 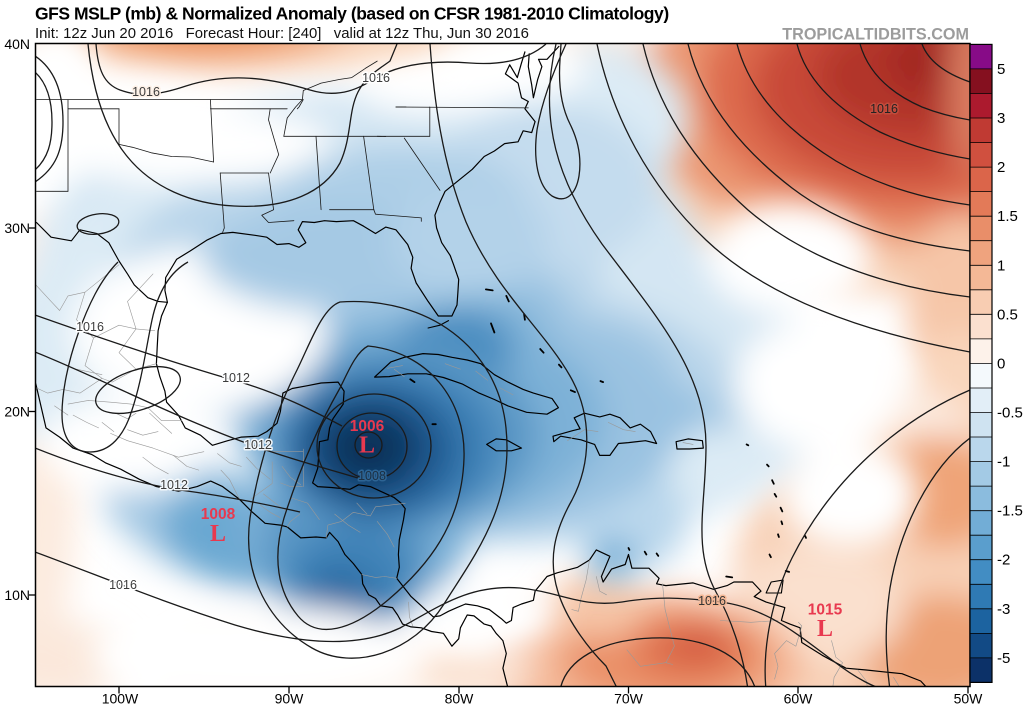 I want to click on svg-text: 5, so click(x=1001, y=69).